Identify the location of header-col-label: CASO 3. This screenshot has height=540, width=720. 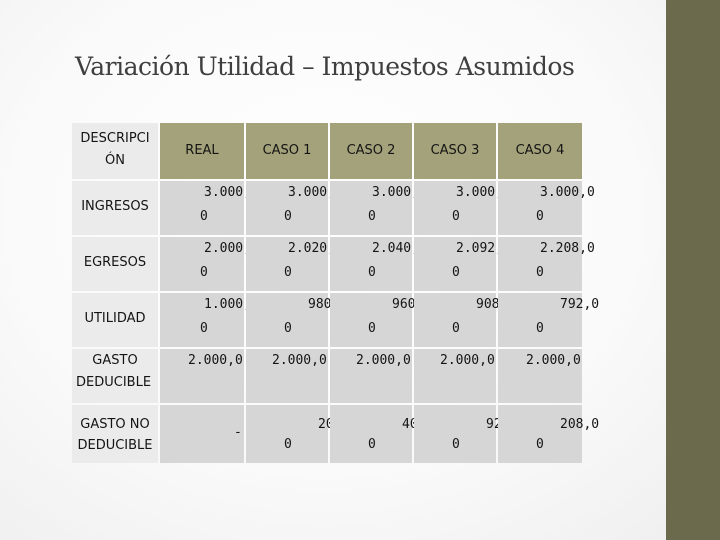
(455, 150).